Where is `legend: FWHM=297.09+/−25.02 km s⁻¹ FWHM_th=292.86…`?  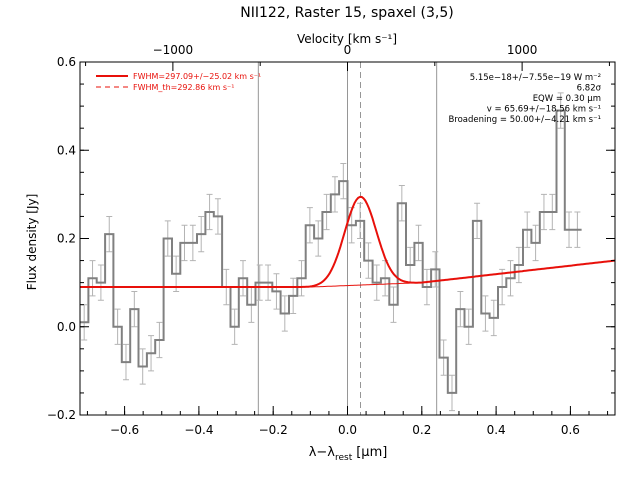
legend: FWHM=297.09+/−25.02 km s⁻¹ FWHM_th=292.86… is located at coordinates (178, 82).